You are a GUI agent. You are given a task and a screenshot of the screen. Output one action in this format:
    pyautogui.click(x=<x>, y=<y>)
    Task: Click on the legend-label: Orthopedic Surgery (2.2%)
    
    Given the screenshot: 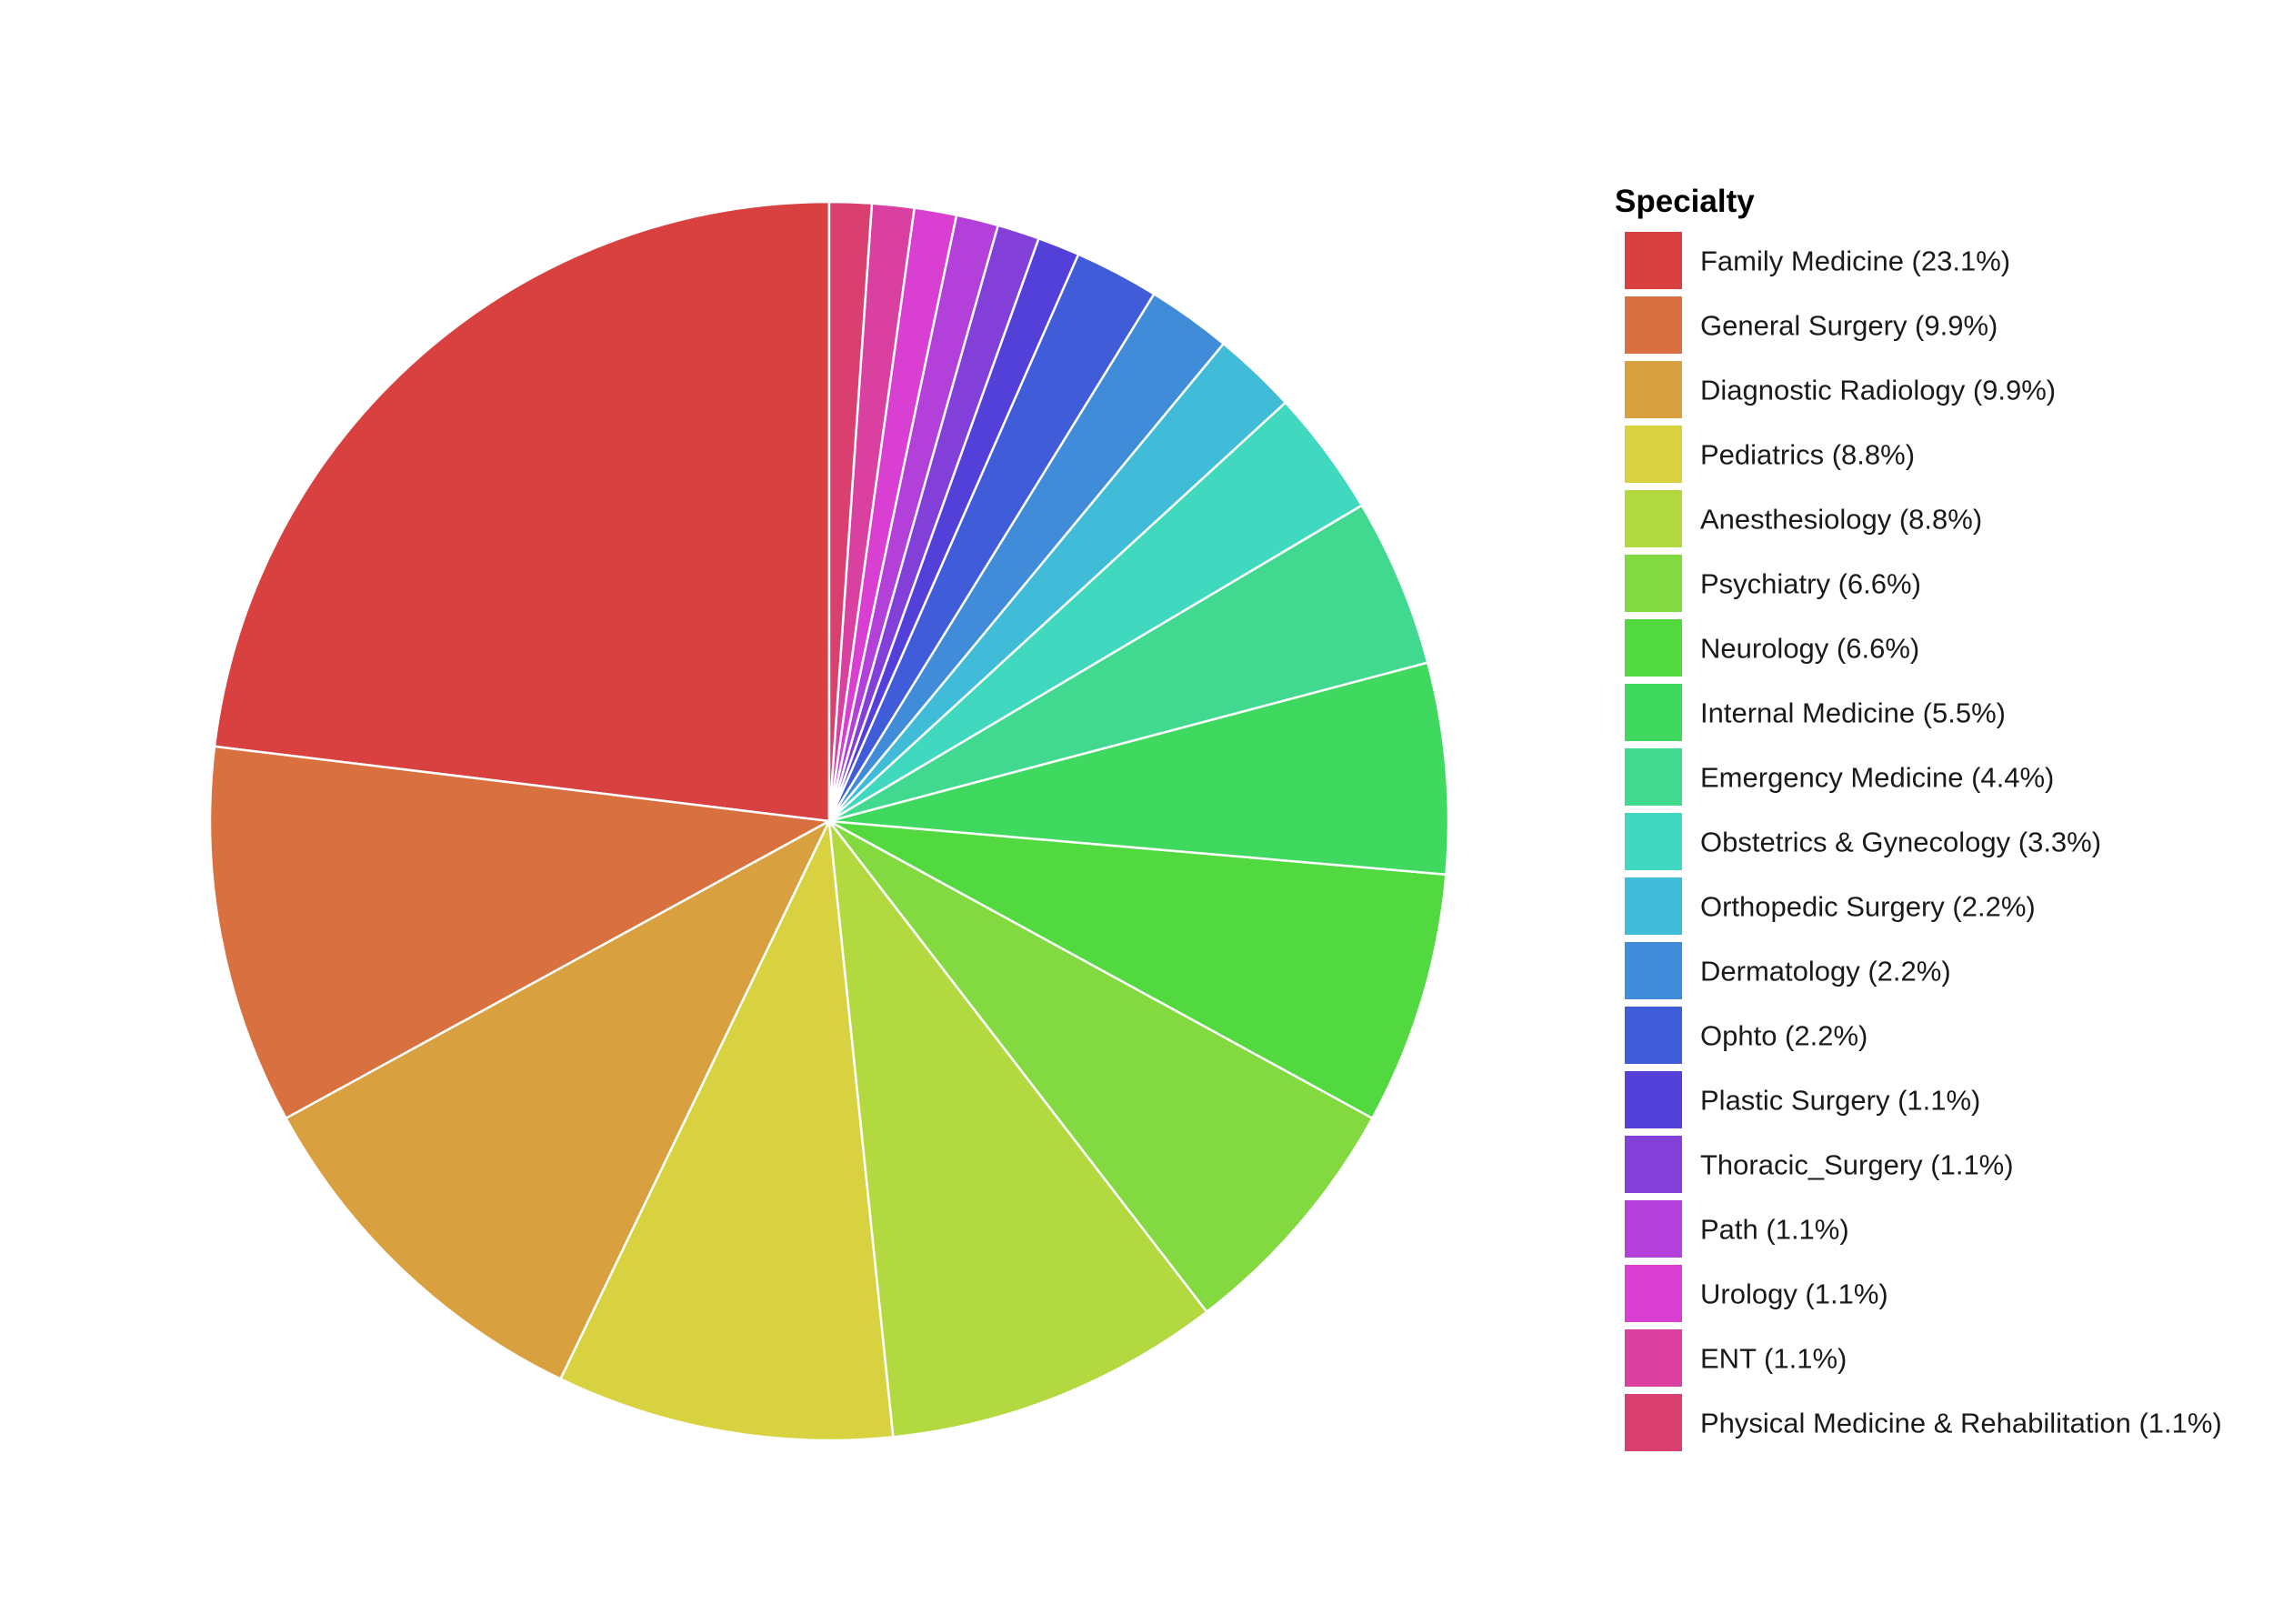 What is the action you would take?
    pyautogui.click(x=1868, y=907)
    